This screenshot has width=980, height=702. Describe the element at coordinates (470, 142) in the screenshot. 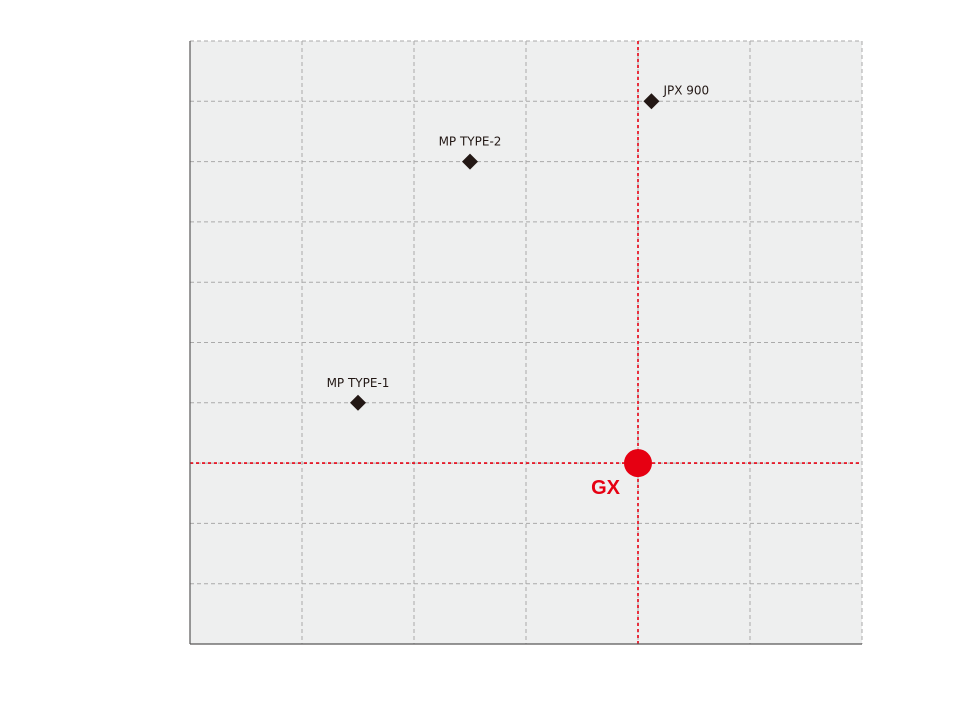

I see `data-point-label: MP TYPE-2` at that location.